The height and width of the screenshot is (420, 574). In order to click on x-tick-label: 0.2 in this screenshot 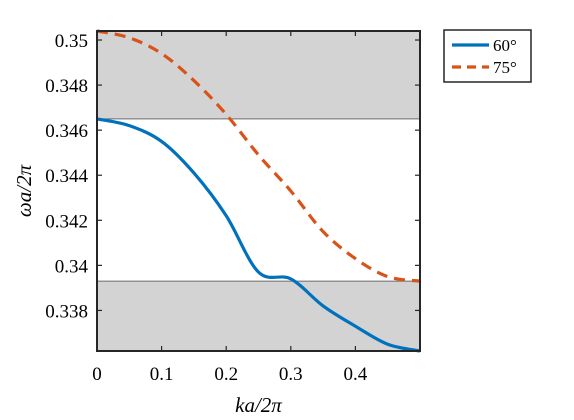, I will do `click(226, 374)`.